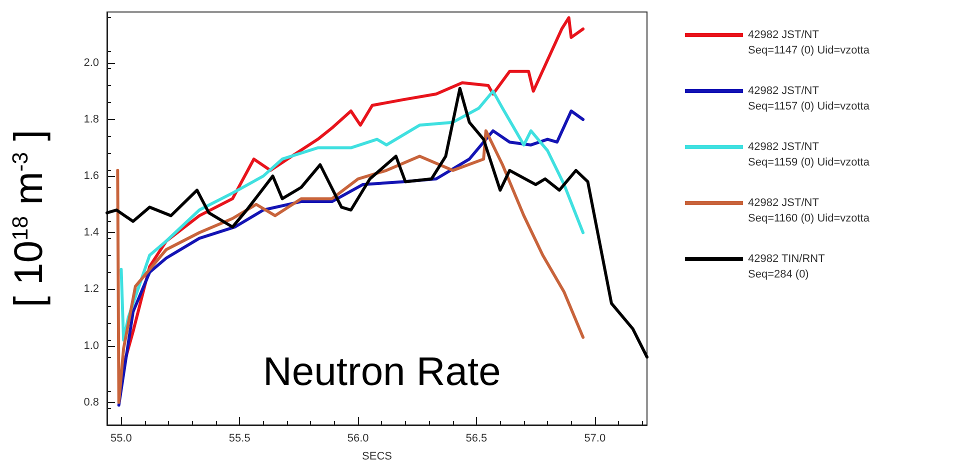 The image size is (975, 469). Describe the element at coordinates (358, 438) in the screenshot. I see `x-tick-label: 56.0` at that location.